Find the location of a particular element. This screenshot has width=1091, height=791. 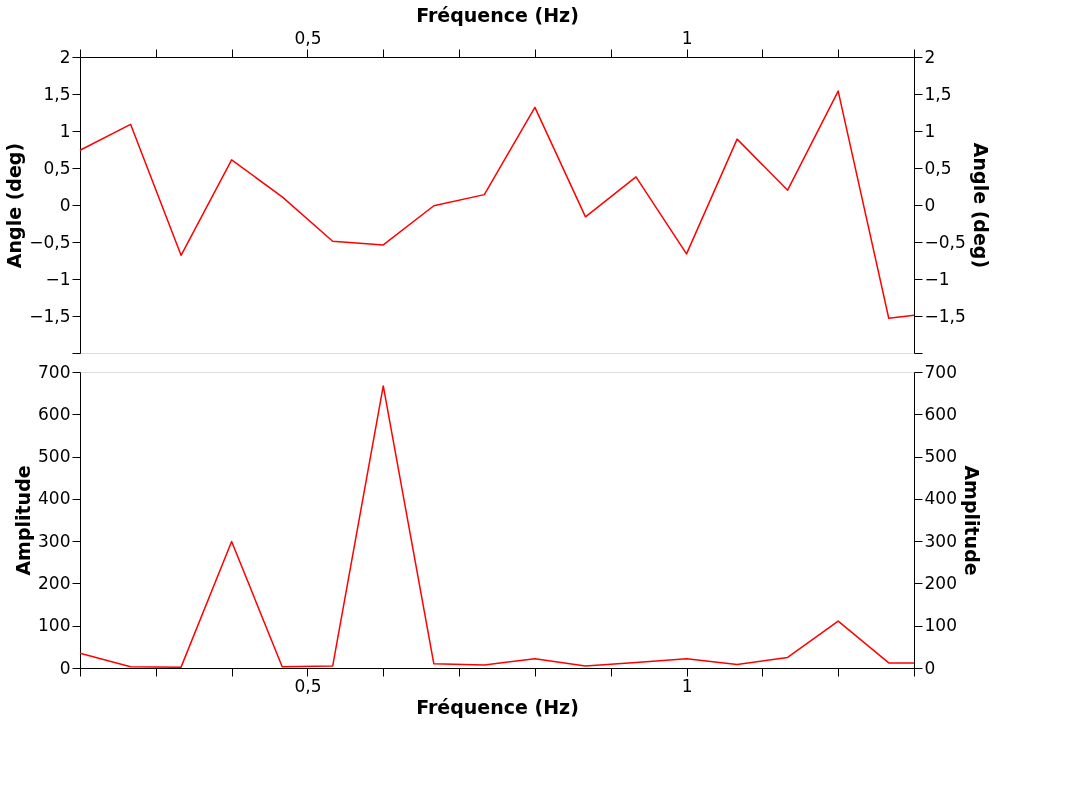

y2-tick-label: 1,5 is located at coordinates (938, 93).